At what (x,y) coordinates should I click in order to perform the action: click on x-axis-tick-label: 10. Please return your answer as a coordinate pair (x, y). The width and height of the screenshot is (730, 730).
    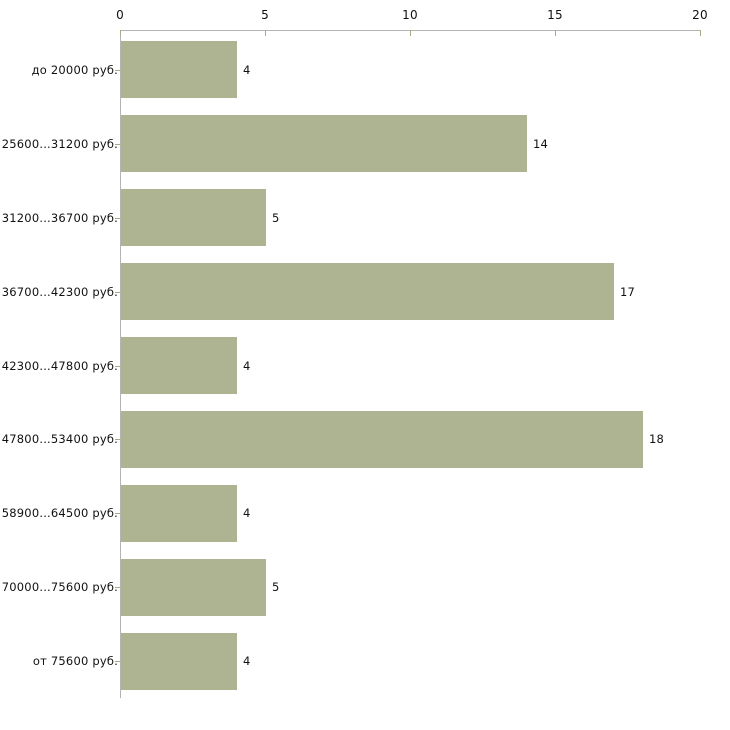
    Looking at the image, I should click on (410, 15).